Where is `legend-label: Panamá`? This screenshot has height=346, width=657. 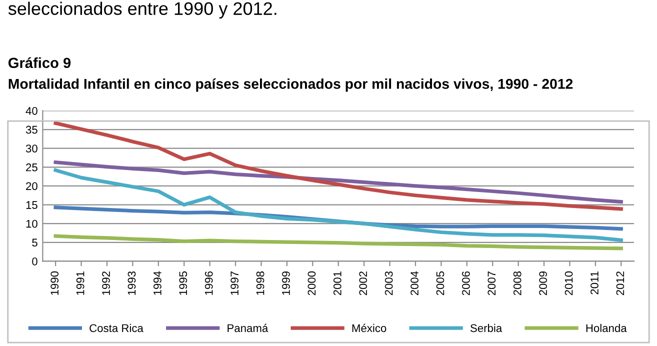 legend-label: Panamá is located at coordinates (248, 328).